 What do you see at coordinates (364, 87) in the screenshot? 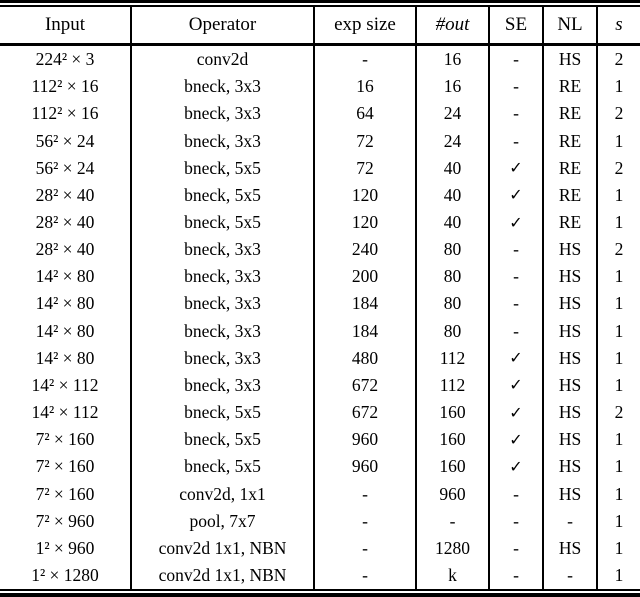
I see `table-cell-exp-size: 16` at bounding box center [364, 87].